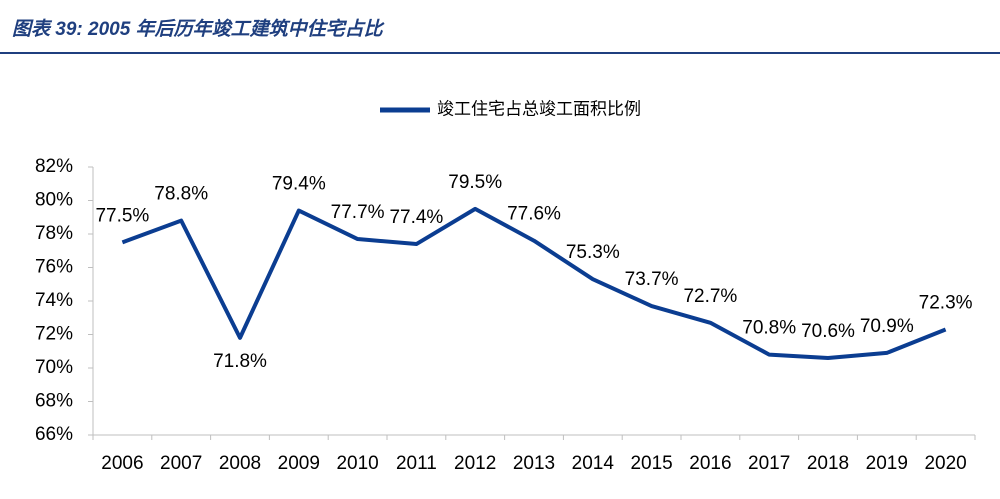  Describe the element at coordinates (357, 463) in the screenshot. I see `x-tick-label: 2010` at that location.